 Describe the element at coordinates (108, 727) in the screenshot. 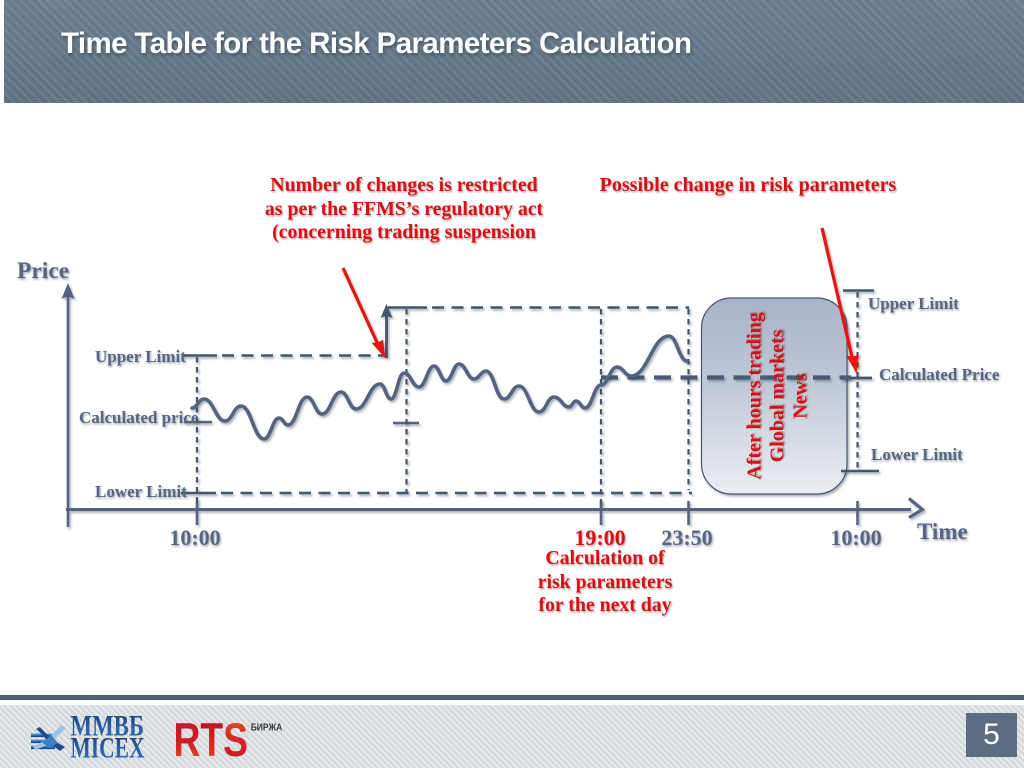

I see `svg-text: ММВБ` at that location.